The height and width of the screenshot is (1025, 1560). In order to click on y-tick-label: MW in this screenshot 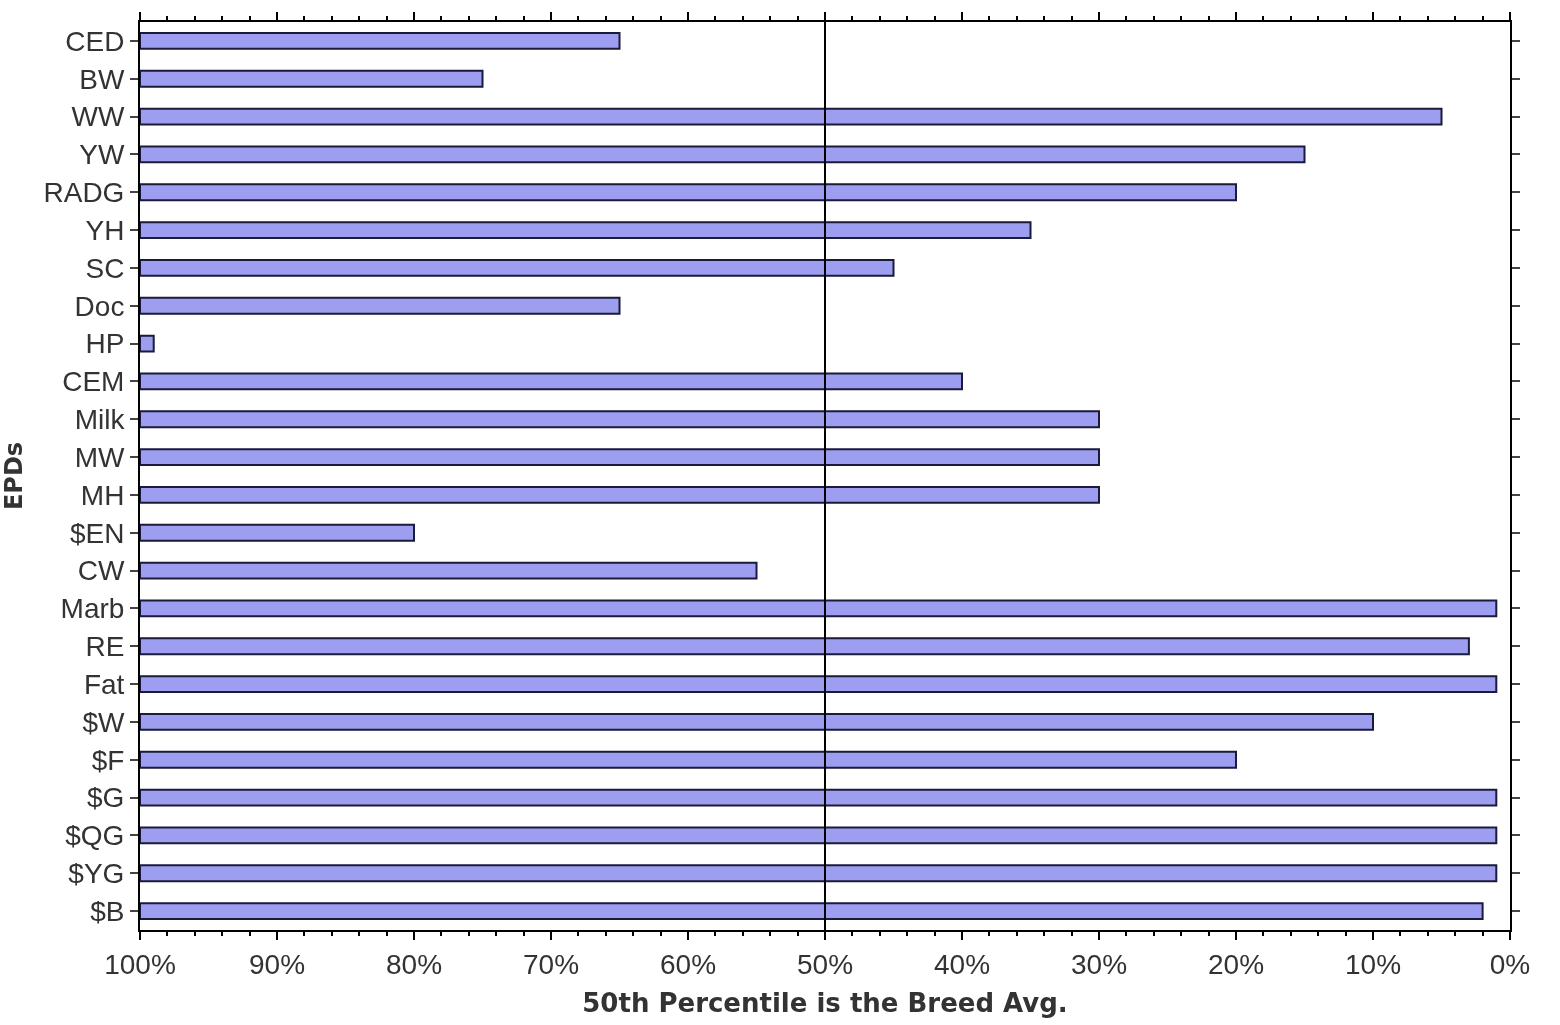, I will do `click(99, 457)`.